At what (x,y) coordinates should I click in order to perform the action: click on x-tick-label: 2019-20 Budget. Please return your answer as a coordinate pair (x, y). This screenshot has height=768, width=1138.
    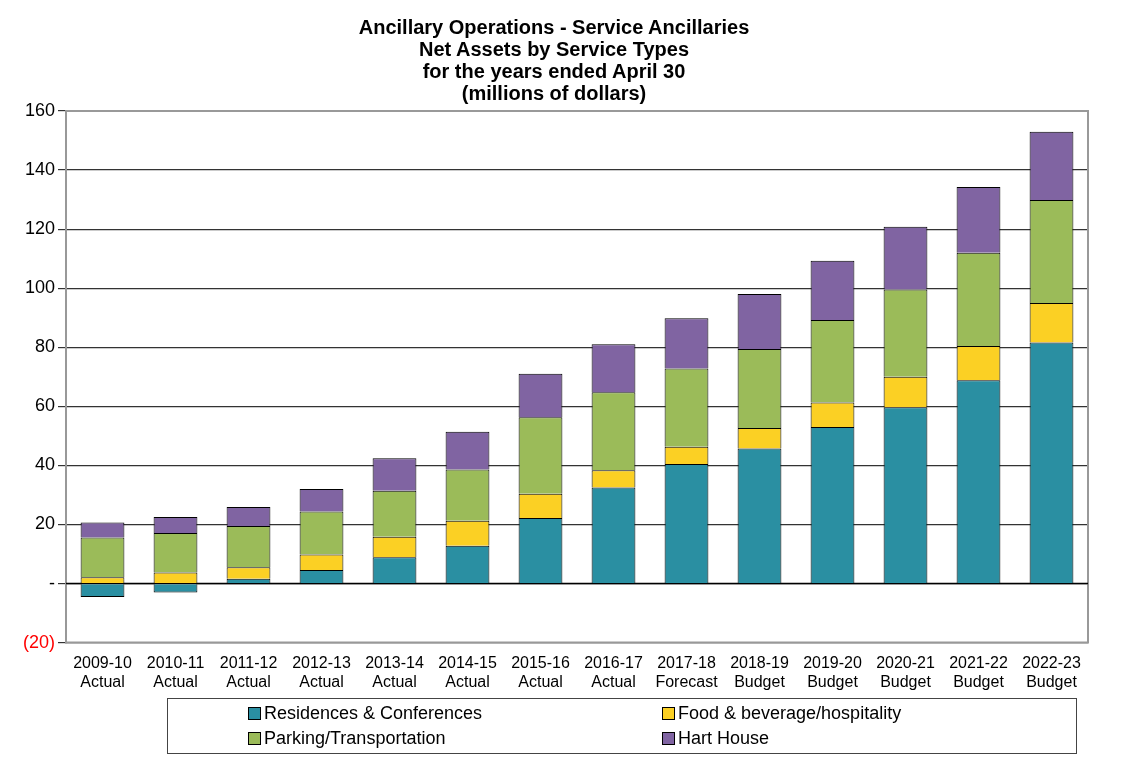
    Looking at the image, I should click on (832, 671).